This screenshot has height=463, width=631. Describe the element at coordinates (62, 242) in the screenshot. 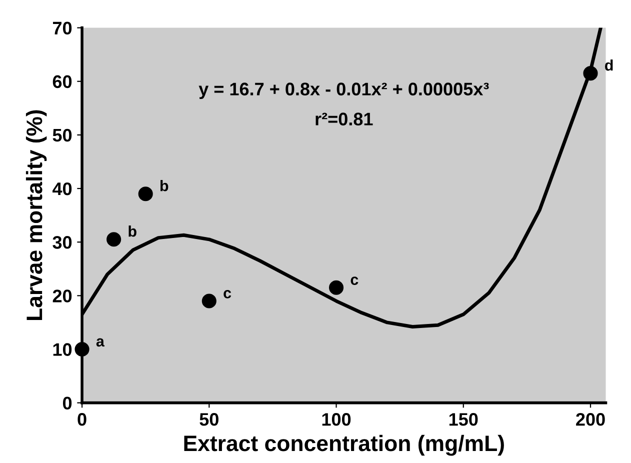

I see `y-tick-label: 30` at that location.